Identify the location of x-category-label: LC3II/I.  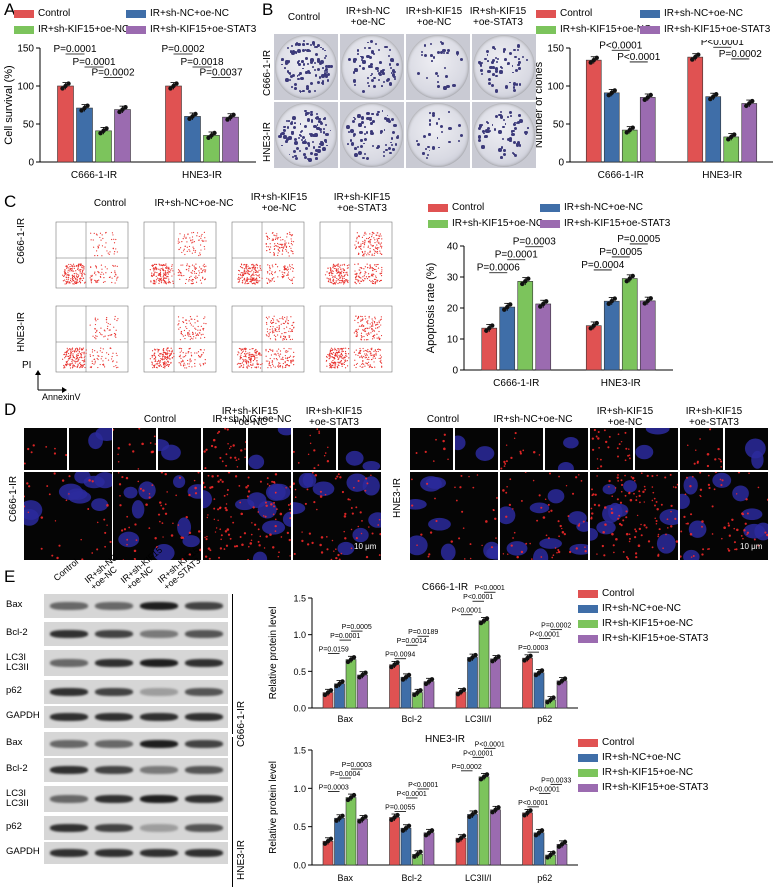
(478, 878).